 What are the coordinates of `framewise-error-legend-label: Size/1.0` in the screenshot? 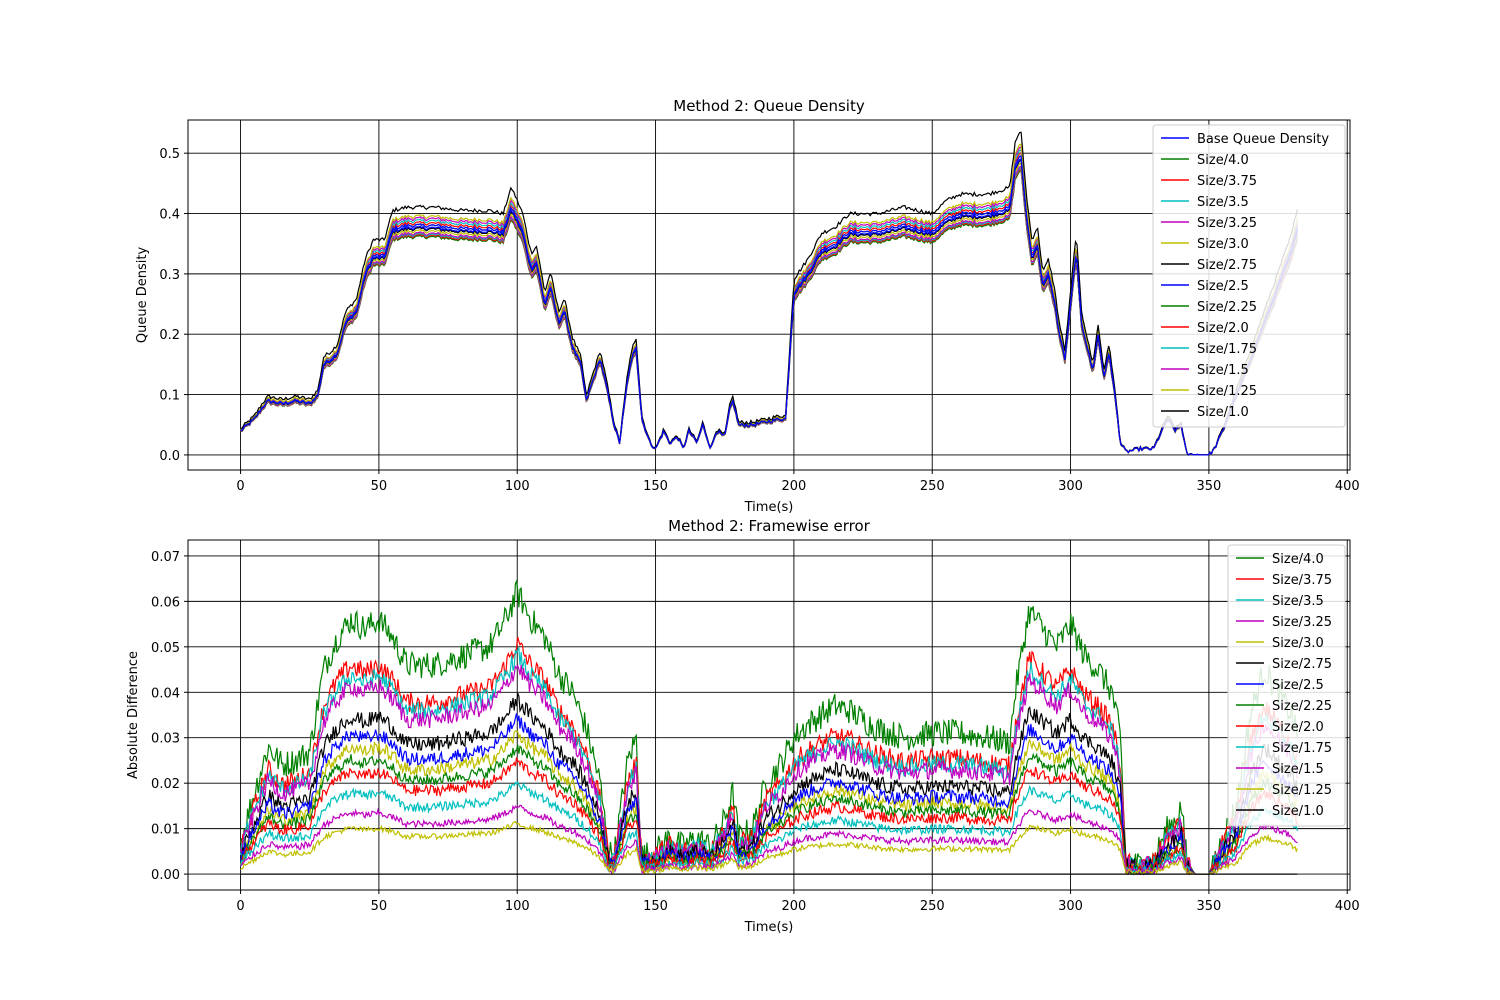 It's located at (1298, 811).